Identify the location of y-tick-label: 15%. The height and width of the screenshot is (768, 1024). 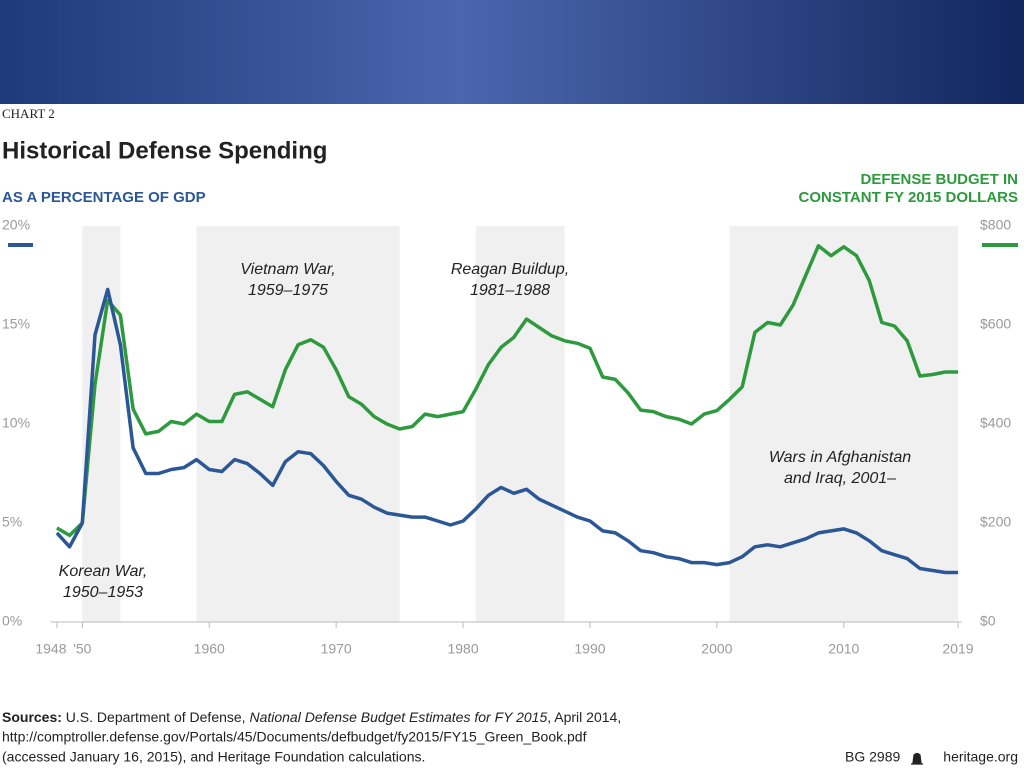
(16, 324).